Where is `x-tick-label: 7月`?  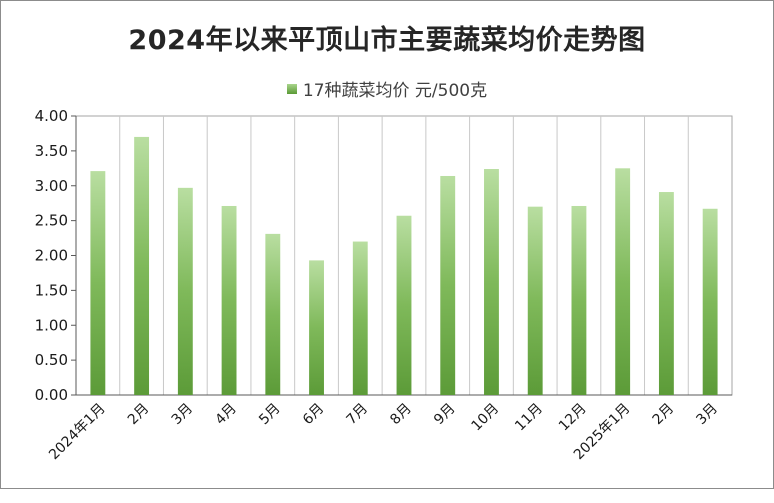 x-tick-label: 7月 is located at coordinates (358, 415).